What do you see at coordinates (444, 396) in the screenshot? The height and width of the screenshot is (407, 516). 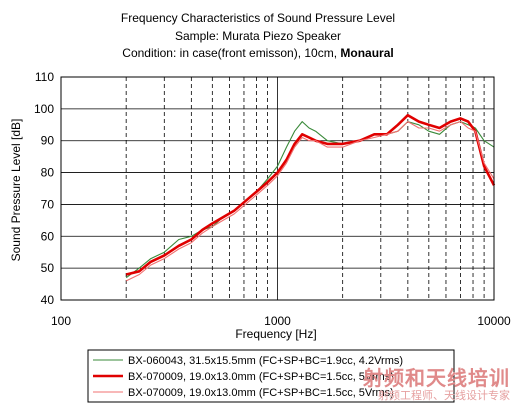 I see `watermark-line-2: 射频工程师、天线设计专家` at bounding box center [444, 396].